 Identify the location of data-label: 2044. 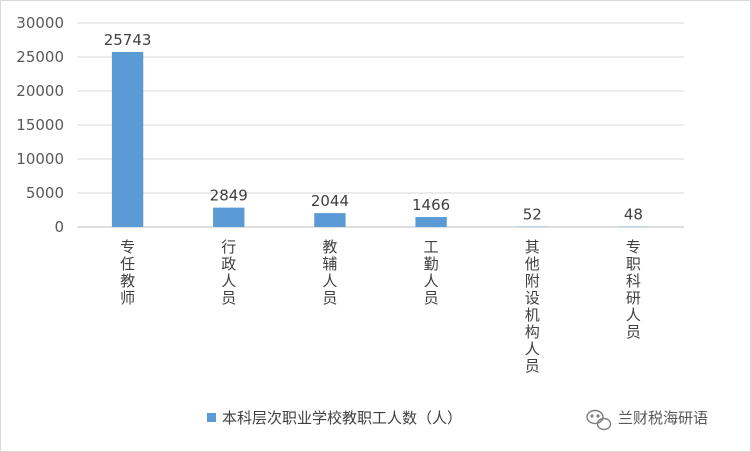
(330, 201).